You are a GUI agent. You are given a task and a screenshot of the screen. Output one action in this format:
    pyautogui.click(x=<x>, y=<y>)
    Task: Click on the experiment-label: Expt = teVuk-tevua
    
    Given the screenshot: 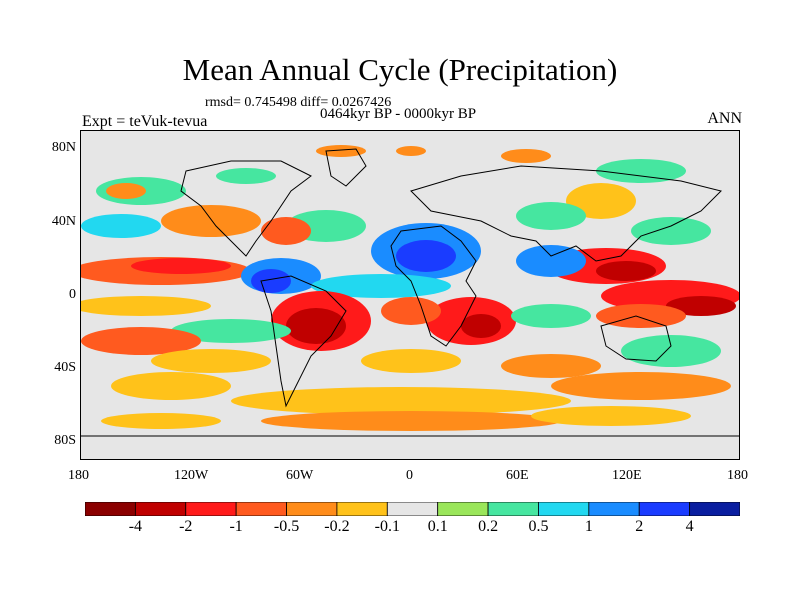 What is the action you would take?
    pyautogui.click(x=145, y=121)
    